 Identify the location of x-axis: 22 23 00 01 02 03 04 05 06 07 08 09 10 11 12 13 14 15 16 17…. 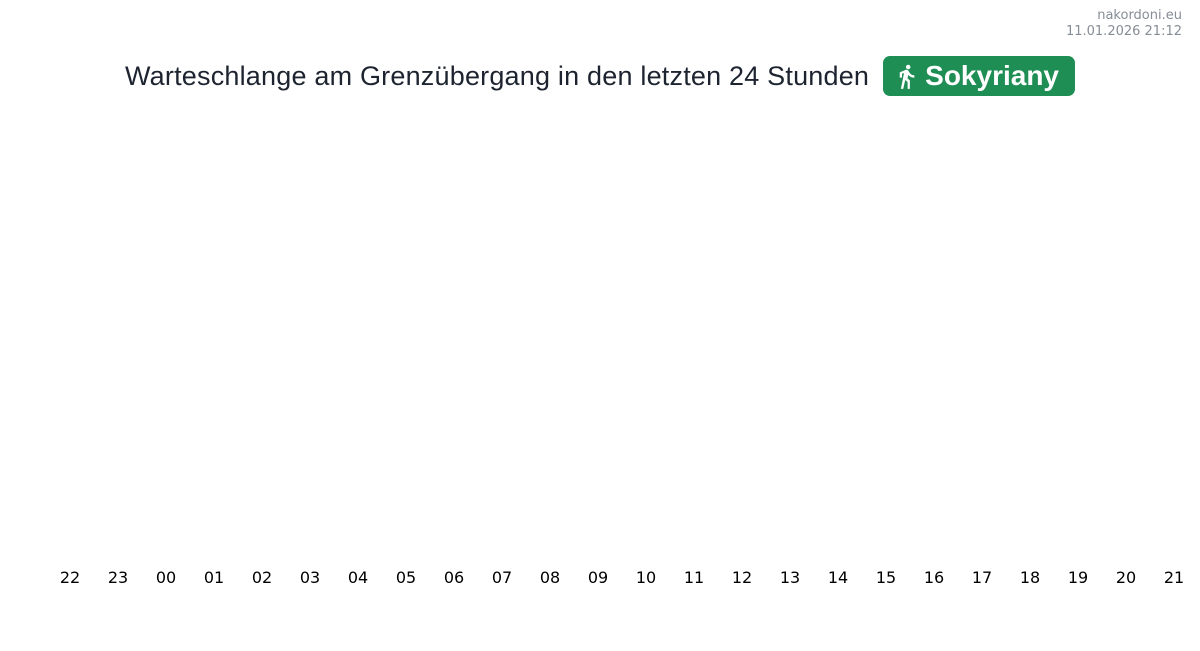
(622, 577).